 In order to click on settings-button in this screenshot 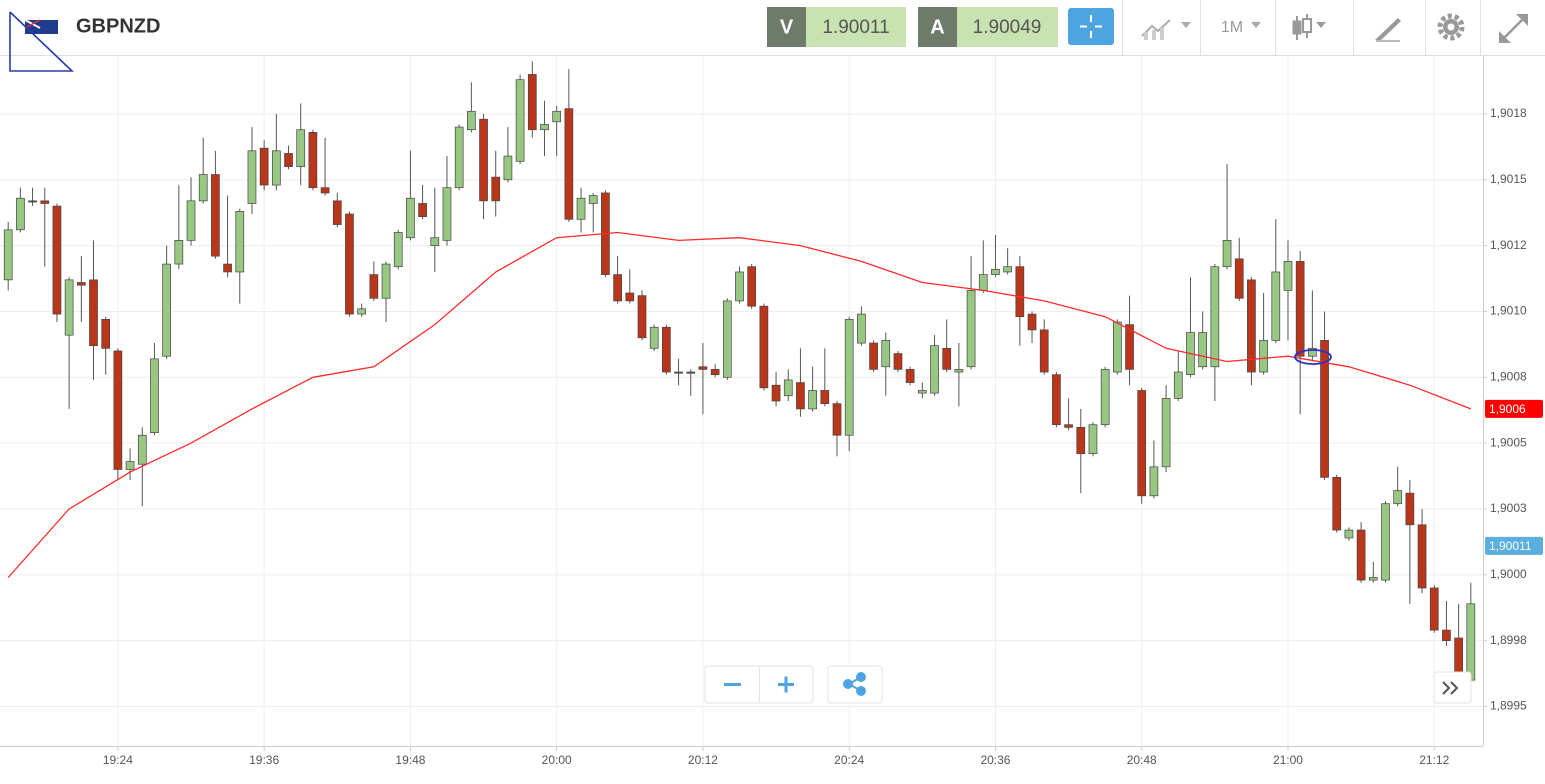, I will do `click(1451, 27)`.